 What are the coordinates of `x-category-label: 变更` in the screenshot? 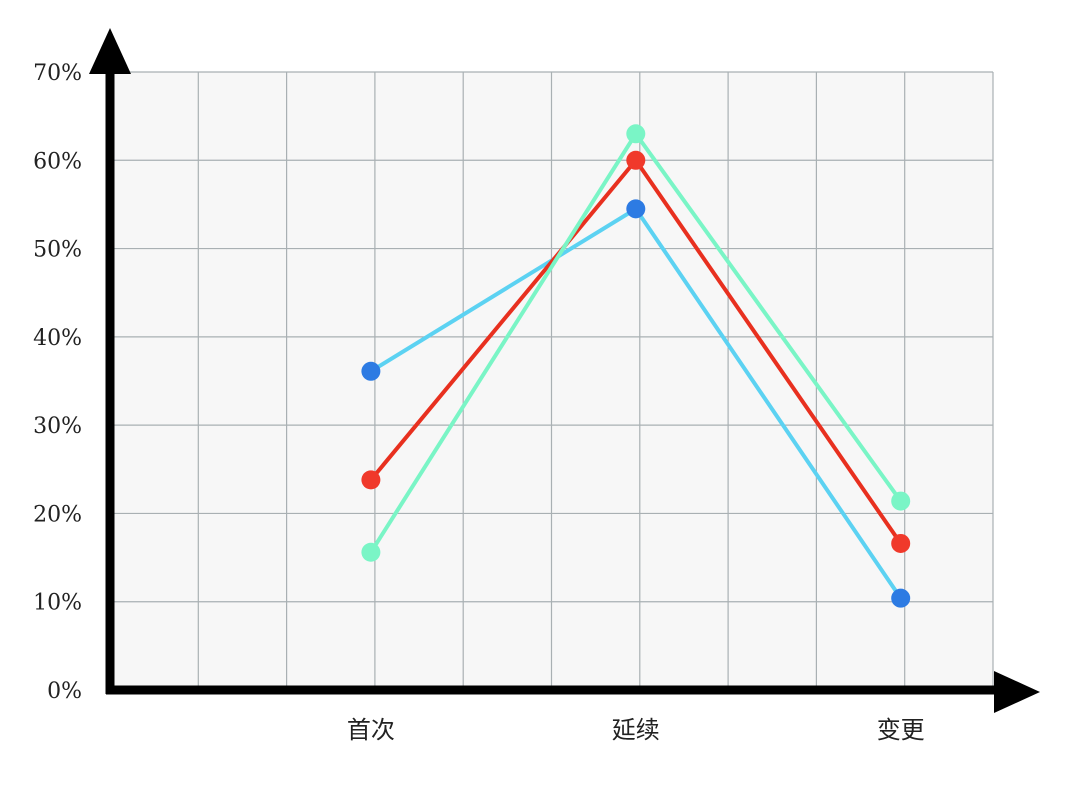 It's located at (901, 730).